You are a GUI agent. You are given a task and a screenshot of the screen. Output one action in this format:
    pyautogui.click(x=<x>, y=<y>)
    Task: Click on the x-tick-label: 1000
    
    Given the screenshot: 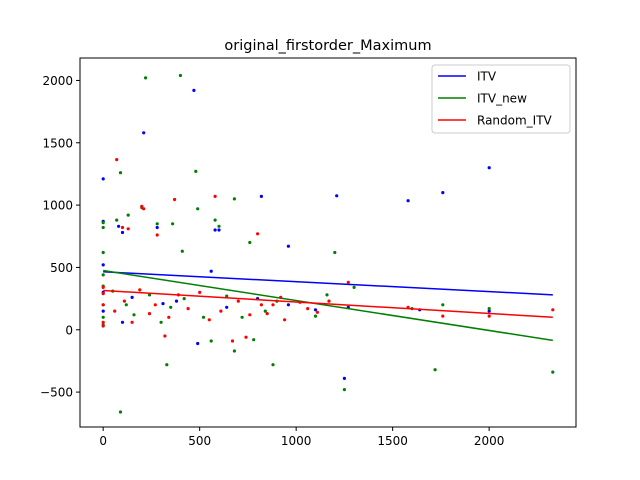 What is the action you would take?
    pyautogui.click(x=296, y=441)
    